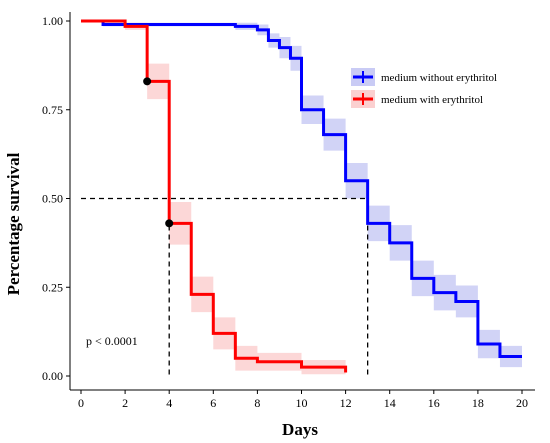 The height and width of the screenshot is (443, 550). I want to click on x-tick-label: 20, so click(522, 403).